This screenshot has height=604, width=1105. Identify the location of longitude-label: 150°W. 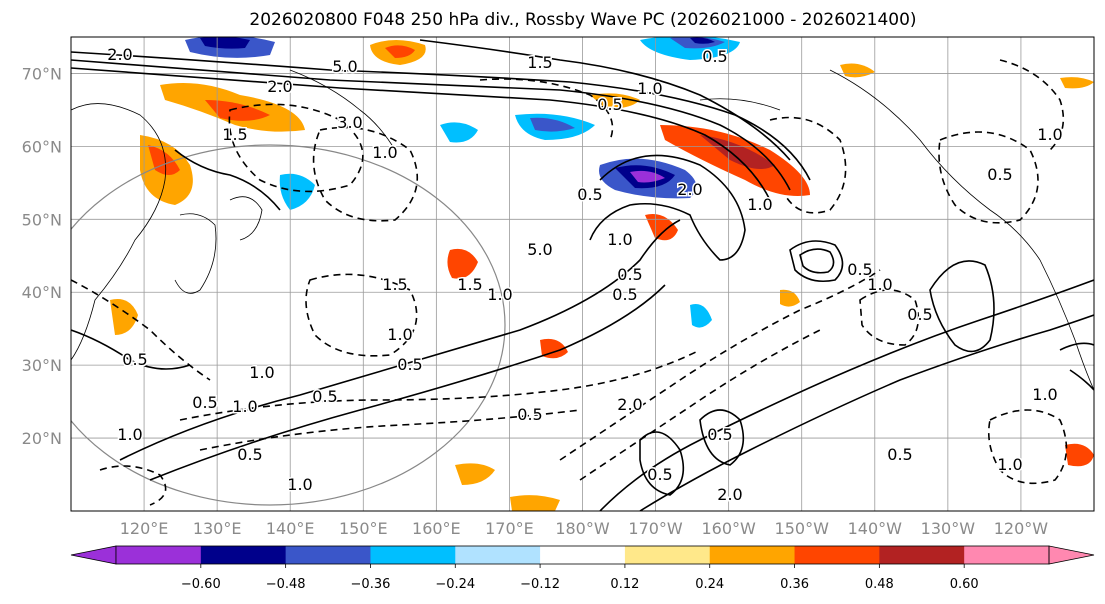
(802, 528).